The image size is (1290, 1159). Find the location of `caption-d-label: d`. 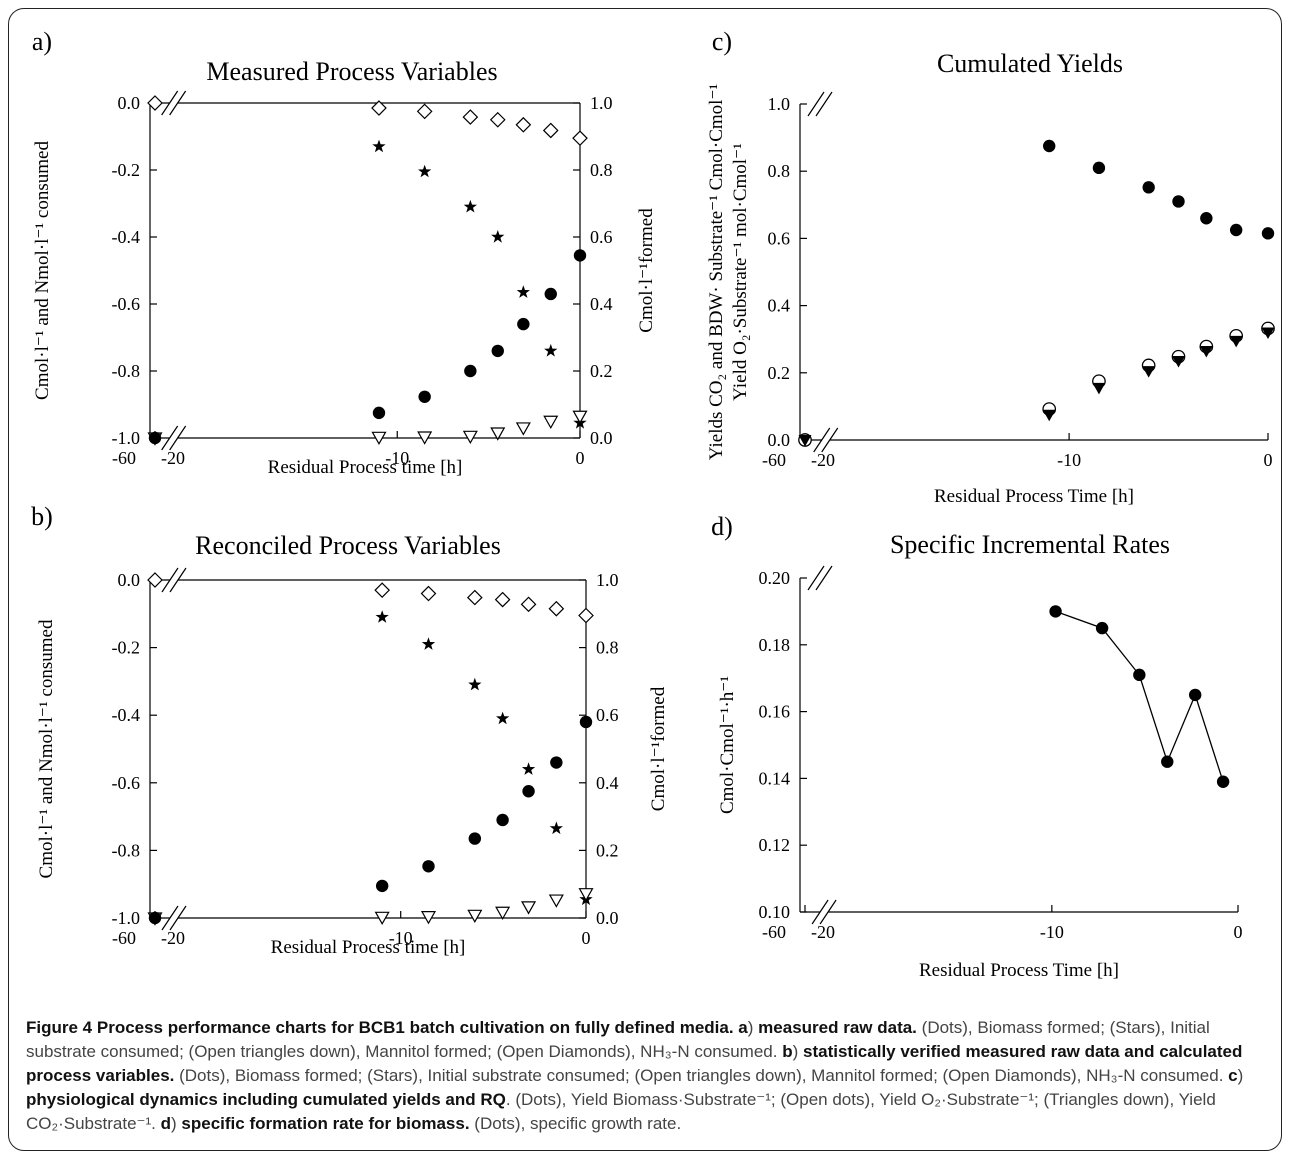

caption-d-label: d is located at coordinates (166, 1123).